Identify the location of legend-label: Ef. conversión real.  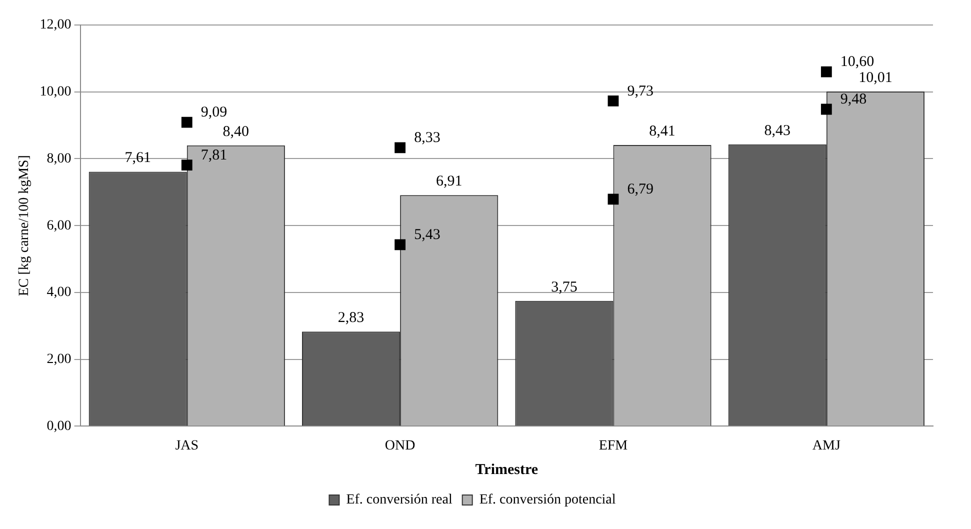
(399, 500).